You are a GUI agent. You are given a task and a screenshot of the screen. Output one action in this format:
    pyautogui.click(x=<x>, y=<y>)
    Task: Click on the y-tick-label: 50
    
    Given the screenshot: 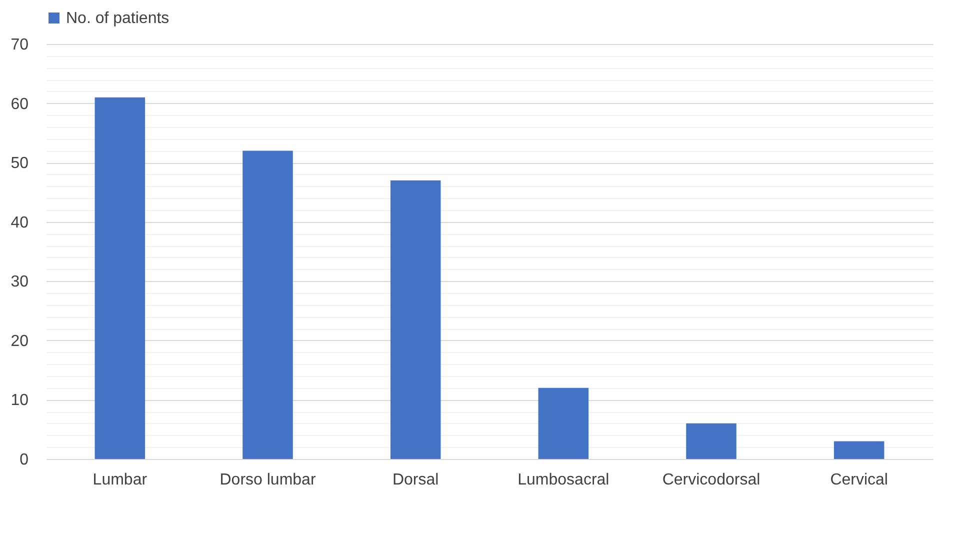 What is the action you would take?
    pyautogui.click(x=19, y=163)
    